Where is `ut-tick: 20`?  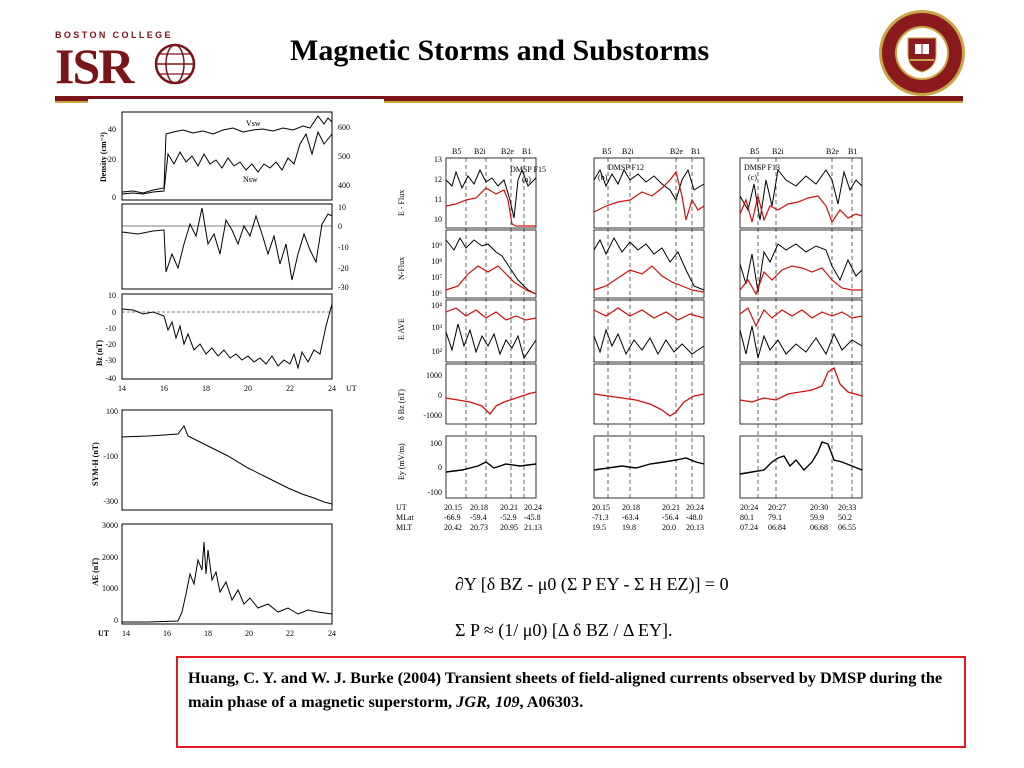
ut-tick: 20 is located at coordinates (248, 388).